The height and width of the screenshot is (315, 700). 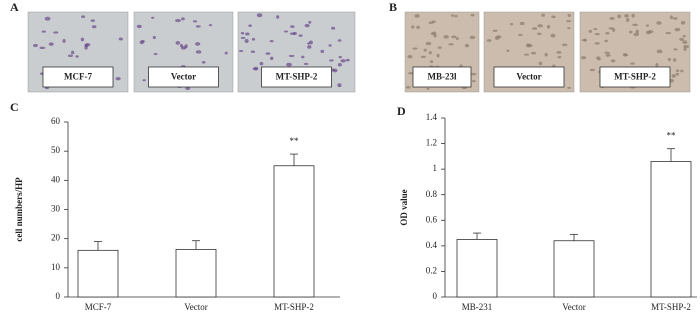 What do you see at coordinates (196, 307) in the screenshot?
I see `x-tick-label: Vector` at bounding box center [196, 307].